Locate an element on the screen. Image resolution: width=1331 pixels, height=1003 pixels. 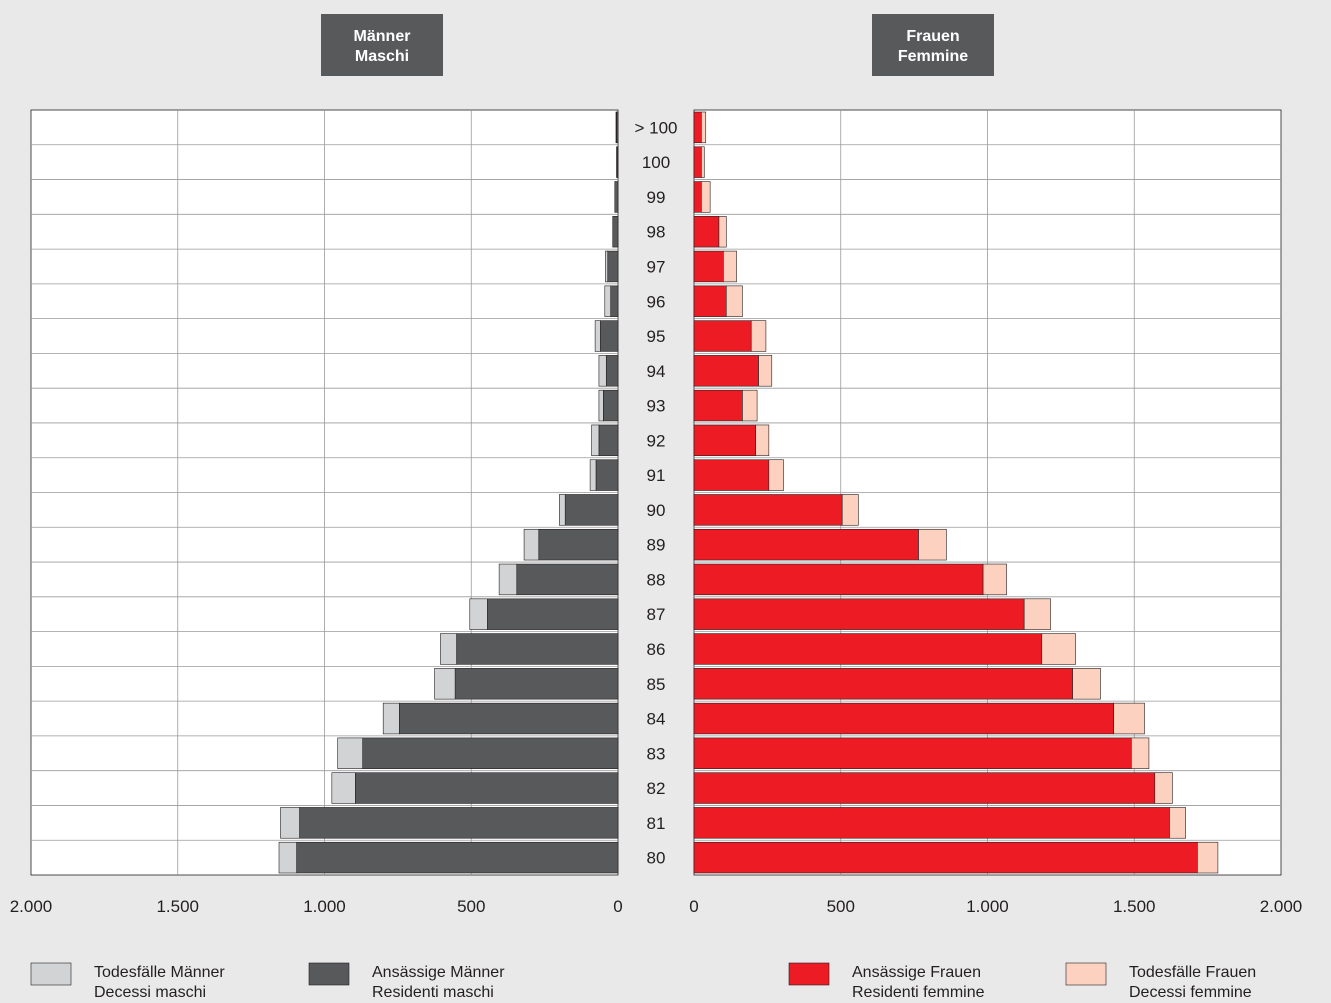
male-x-tick-label: 500 is located at coordinates (471, 906).